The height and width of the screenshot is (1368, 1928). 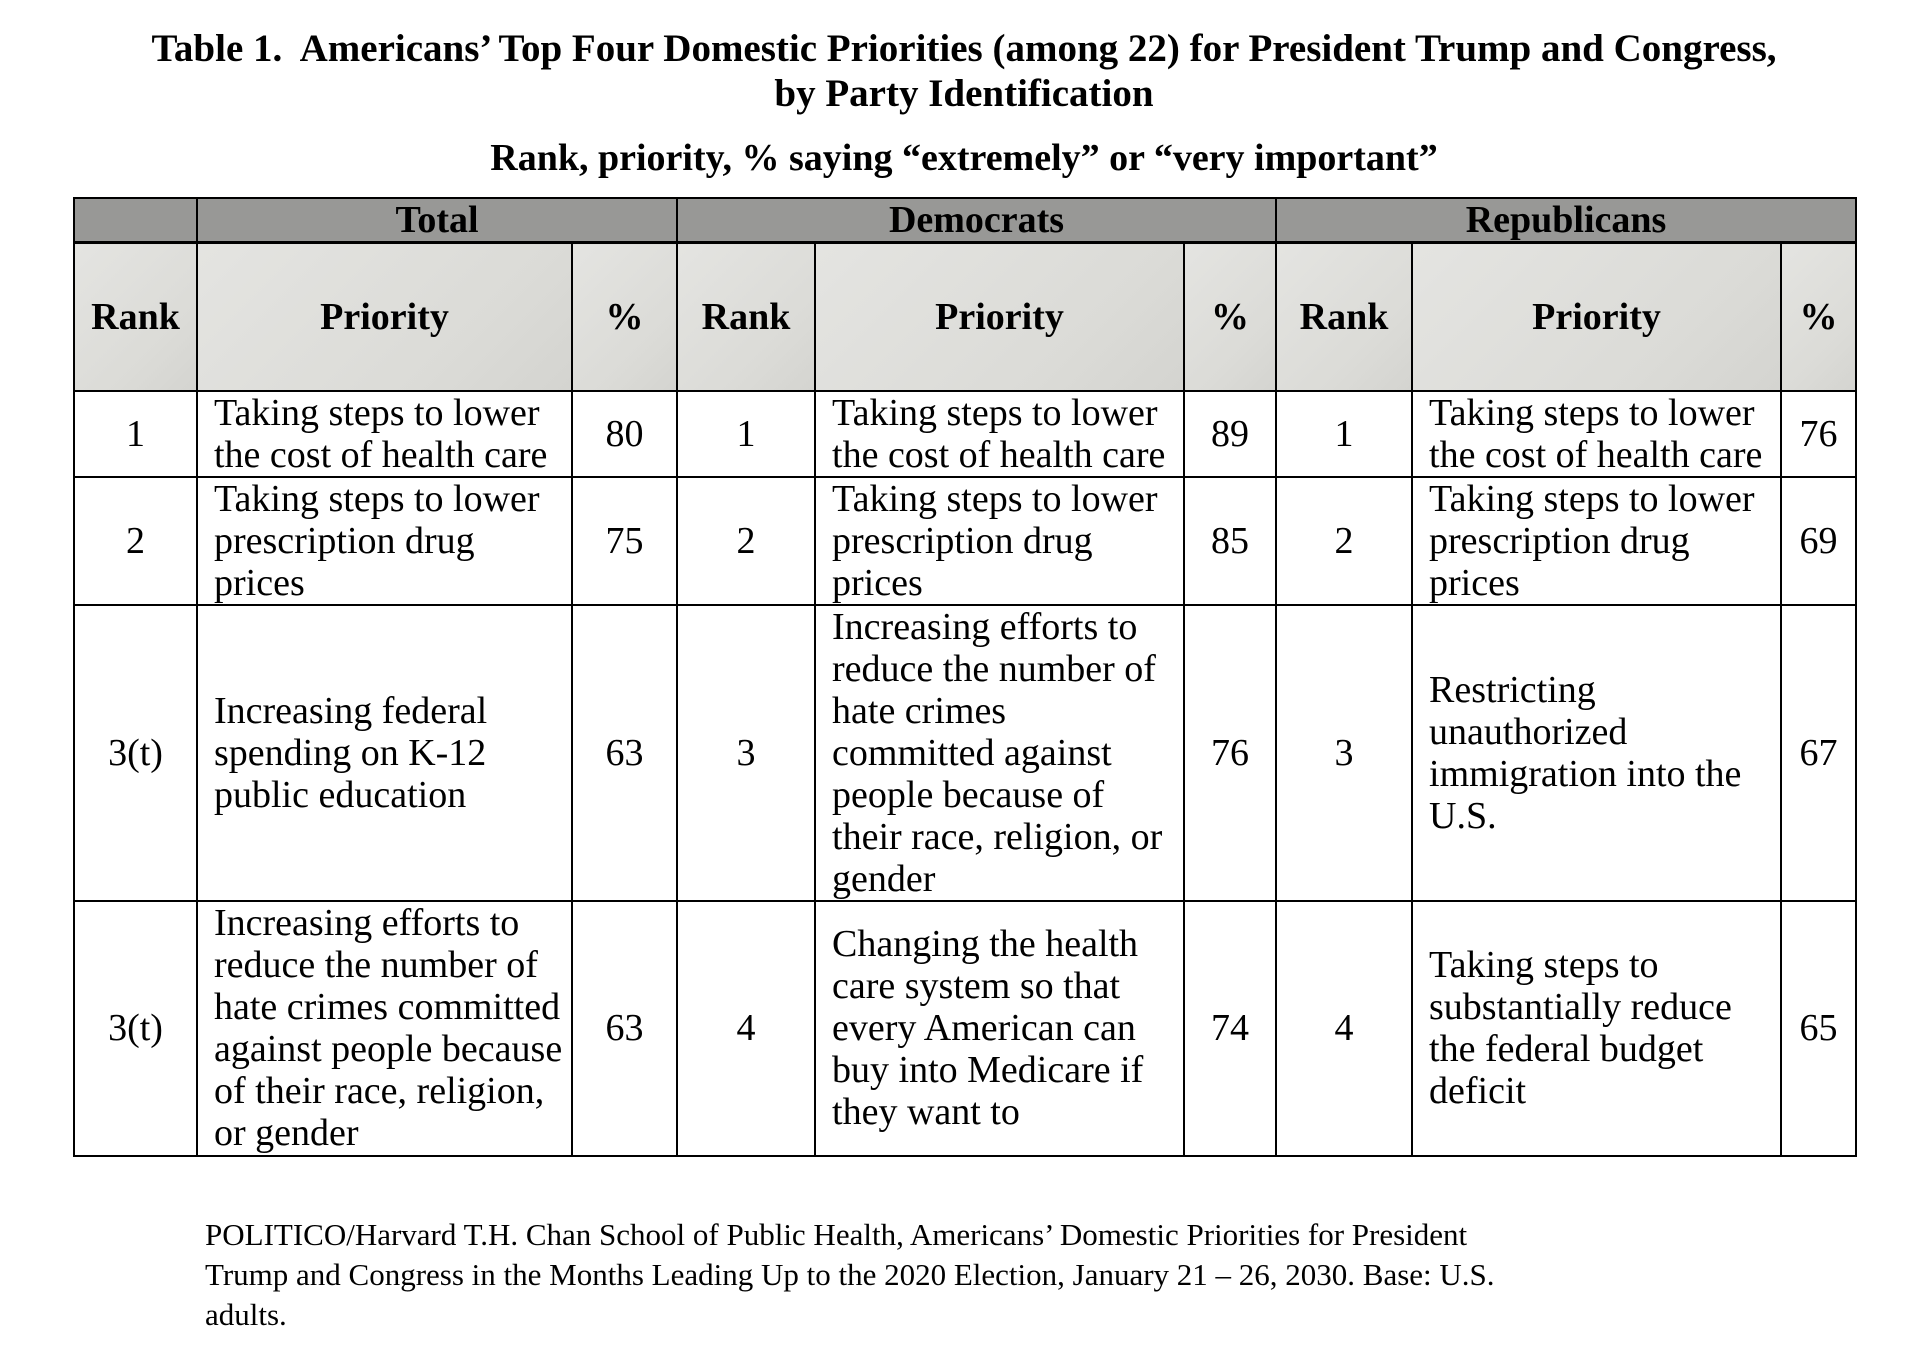 I want to click on republicans-rank-cell: 2, so click(x=1344, y=540).